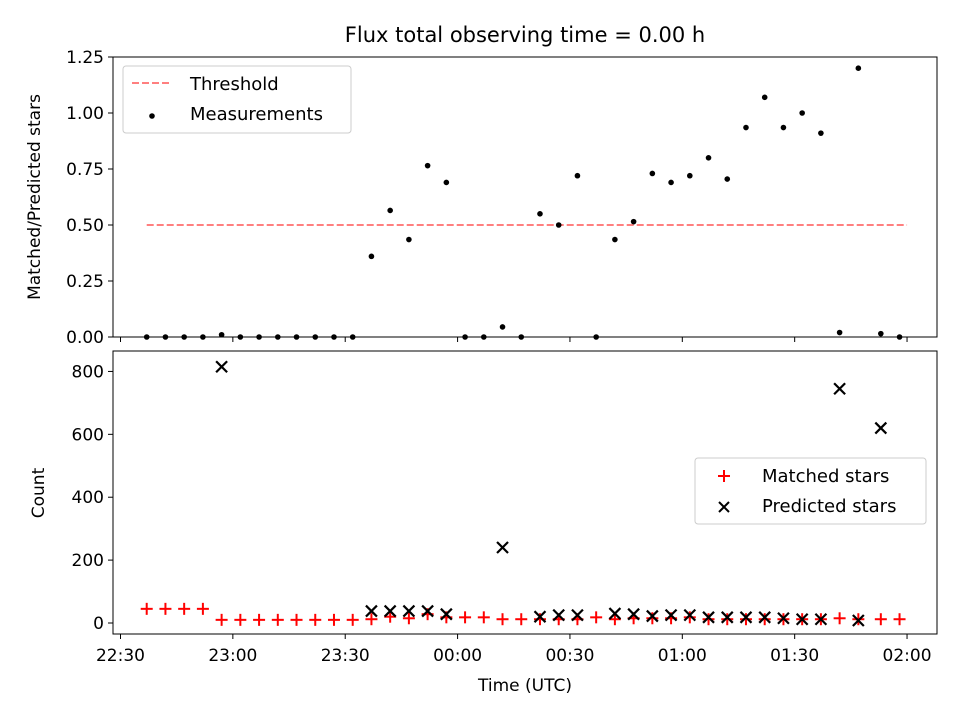 This screenshot has height=720, width=960. What do you see at coordinates (88, 435) in the screenshot?
I see `bottom-y-tick-label: 600` at bounding box center [88, 435].